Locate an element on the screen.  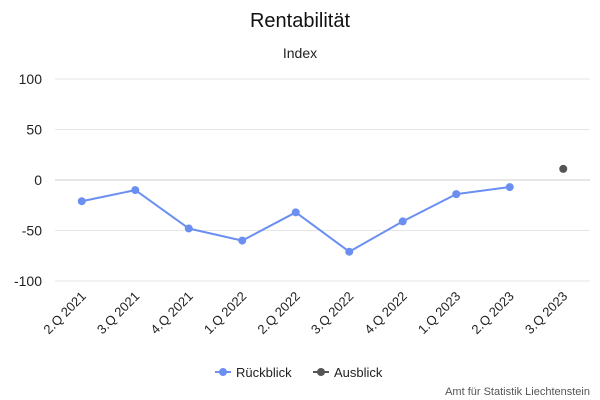
y-tick-label: -100 is located at coordinates (28, 281).